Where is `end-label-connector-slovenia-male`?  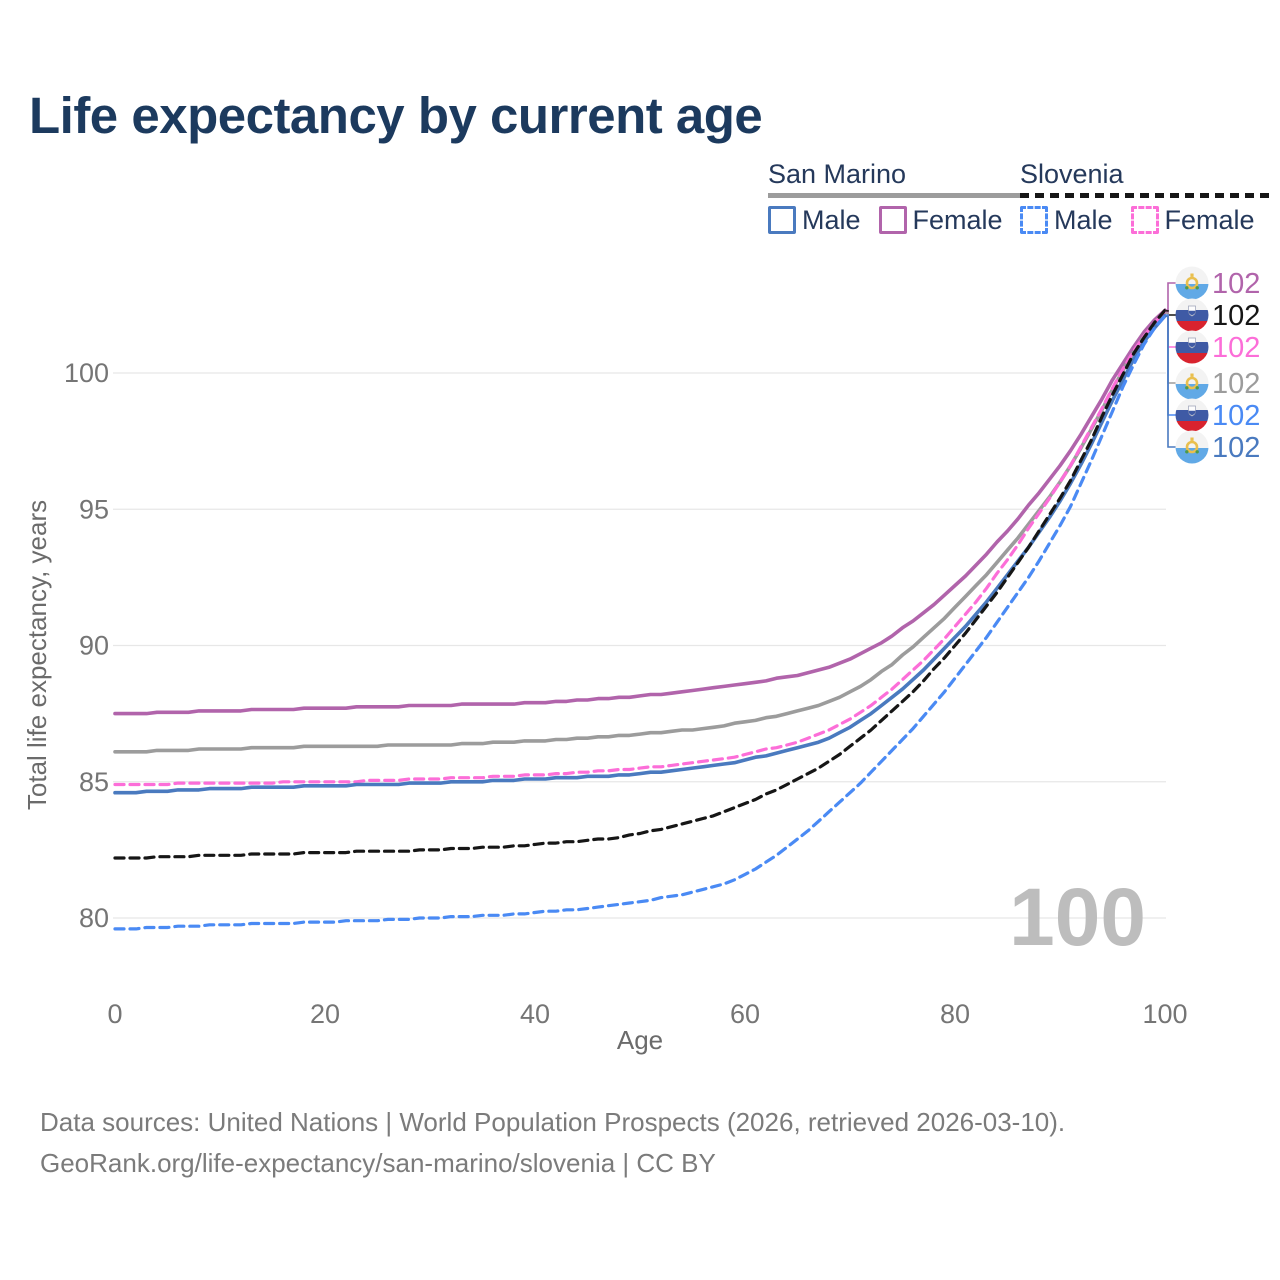
end-label-connector-slovenia-male is located at coordinates (1170, 365).